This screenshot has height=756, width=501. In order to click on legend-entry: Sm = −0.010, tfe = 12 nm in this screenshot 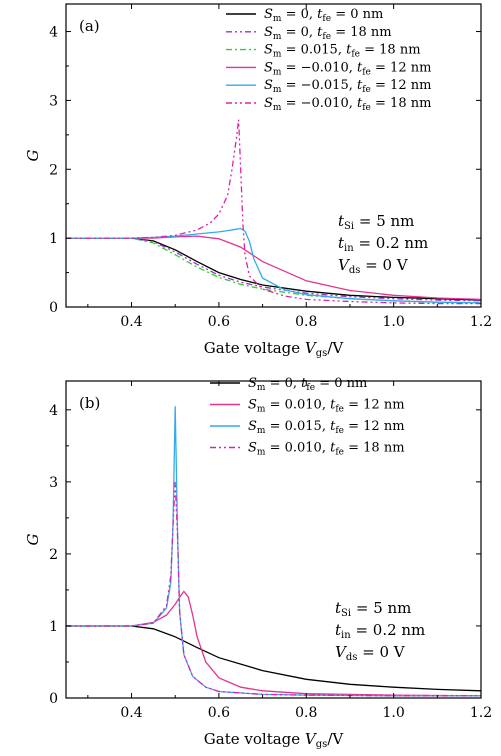, I will do `click(347, 68)`.